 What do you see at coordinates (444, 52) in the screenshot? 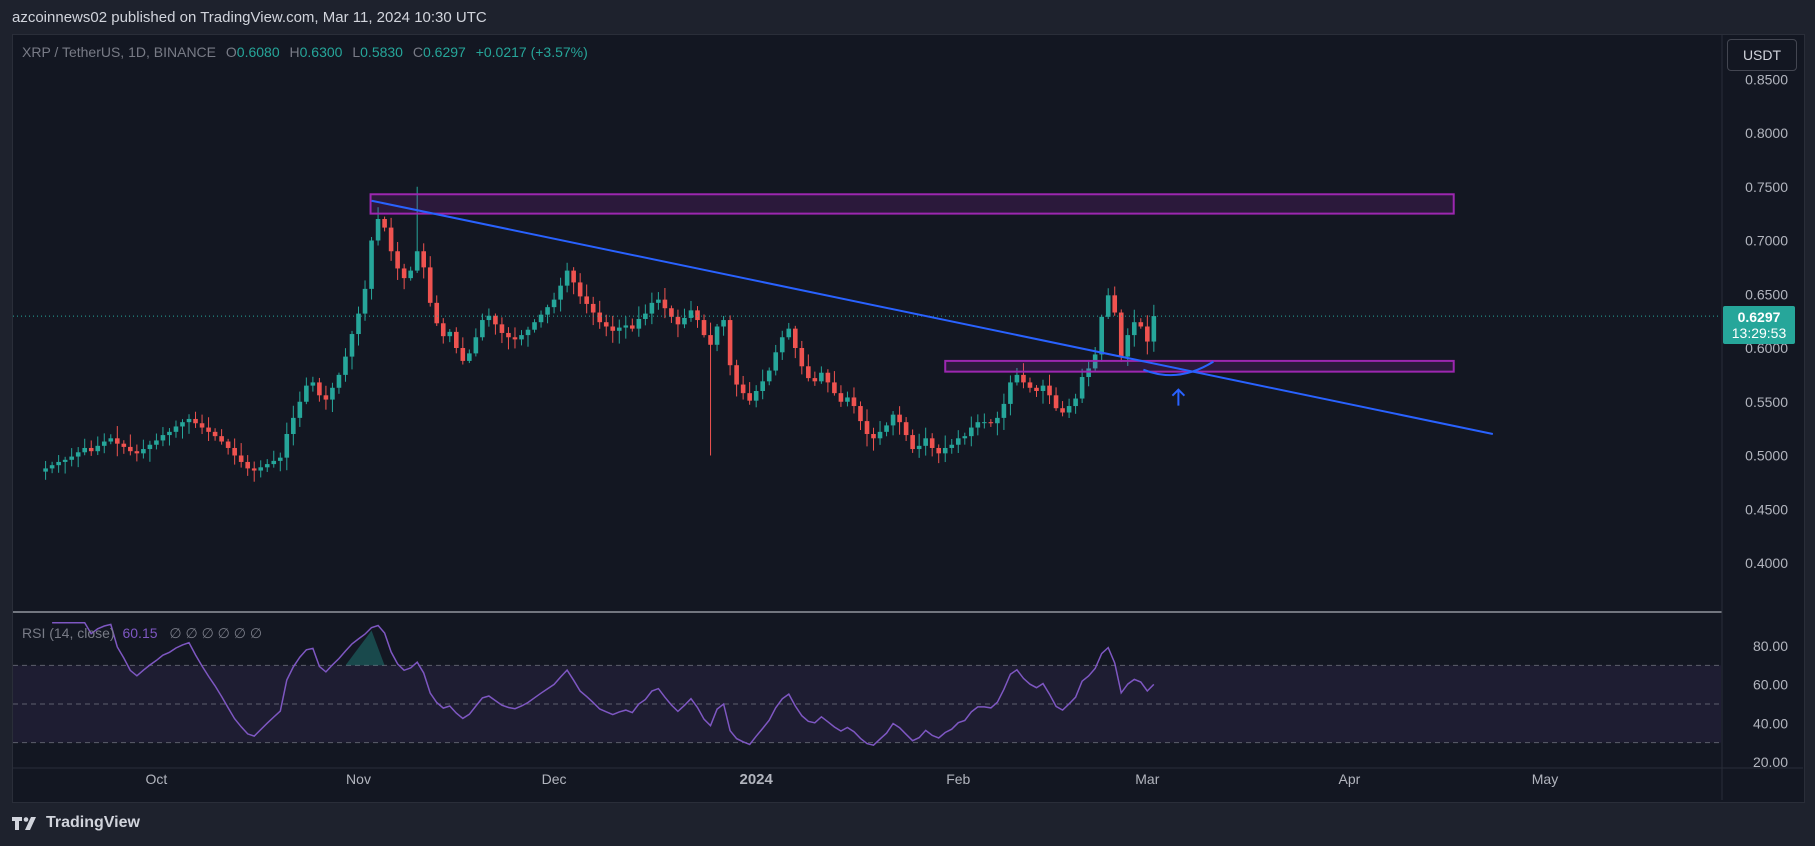
I see `legend-close: 0.6297` at bounding box center [444, 52].